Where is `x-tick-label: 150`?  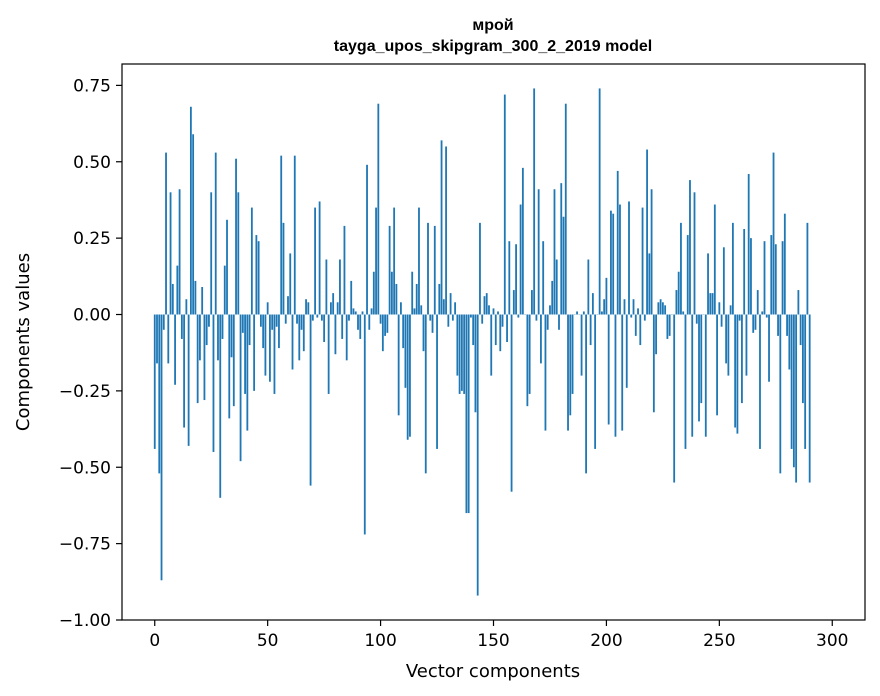 x-tick-label: 150 is located at coordinates (493, 641).